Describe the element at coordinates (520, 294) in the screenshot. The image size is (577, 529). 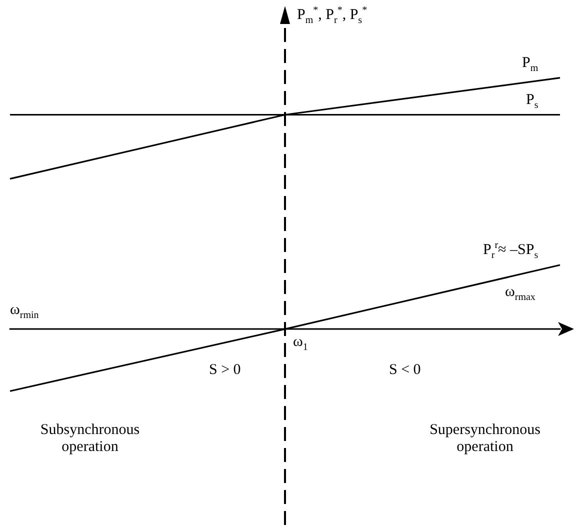
I see `annotation: ω$_{rmax}$` at that location.